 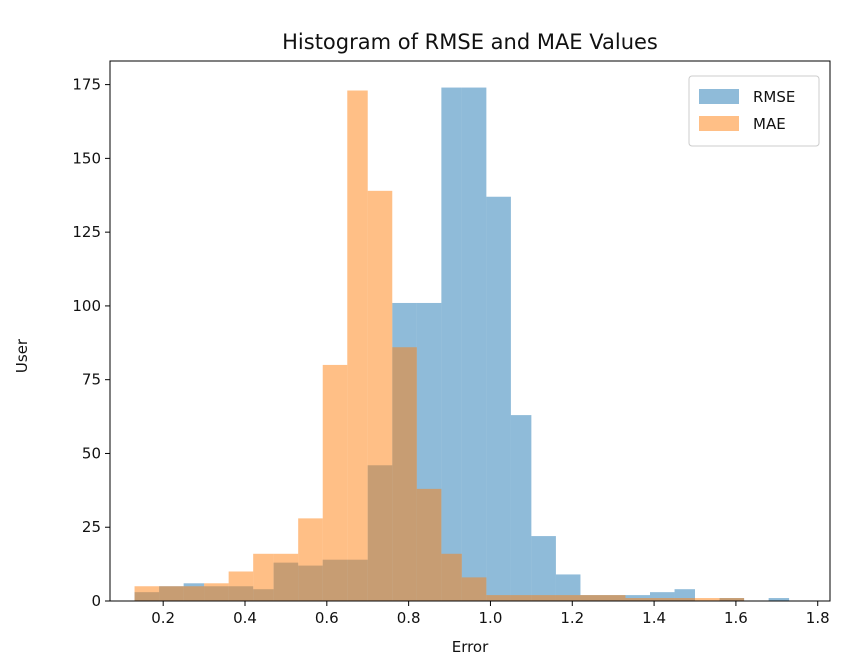 What do you see at coordinates (769, 124) in the screenshot?
I see `legend-label-mae: MAE` at bounding box center [769, 124].